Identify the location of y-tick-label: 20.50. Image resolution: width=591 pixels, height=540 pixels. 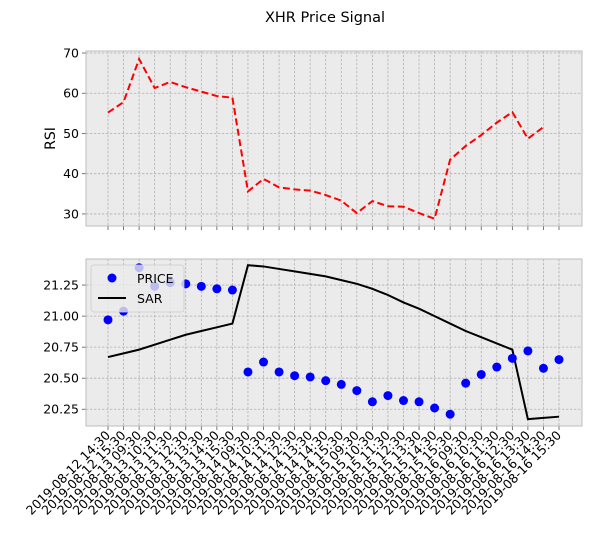
(61, 378).